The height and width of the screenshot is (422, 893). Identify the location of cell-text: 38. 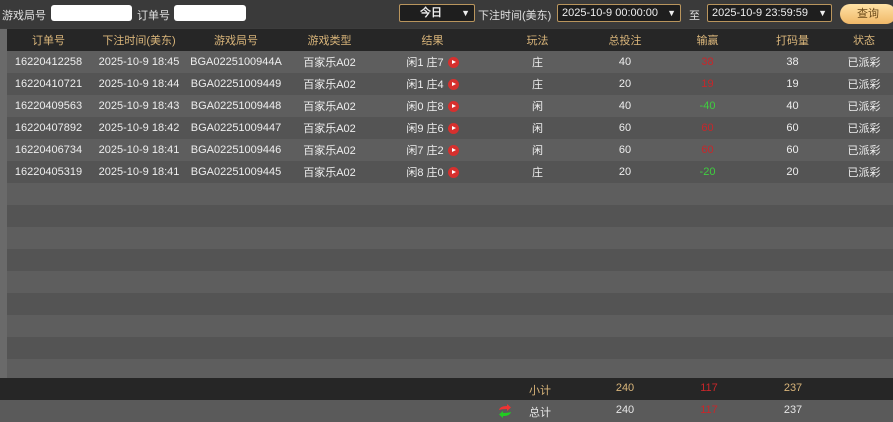
(792, 62).